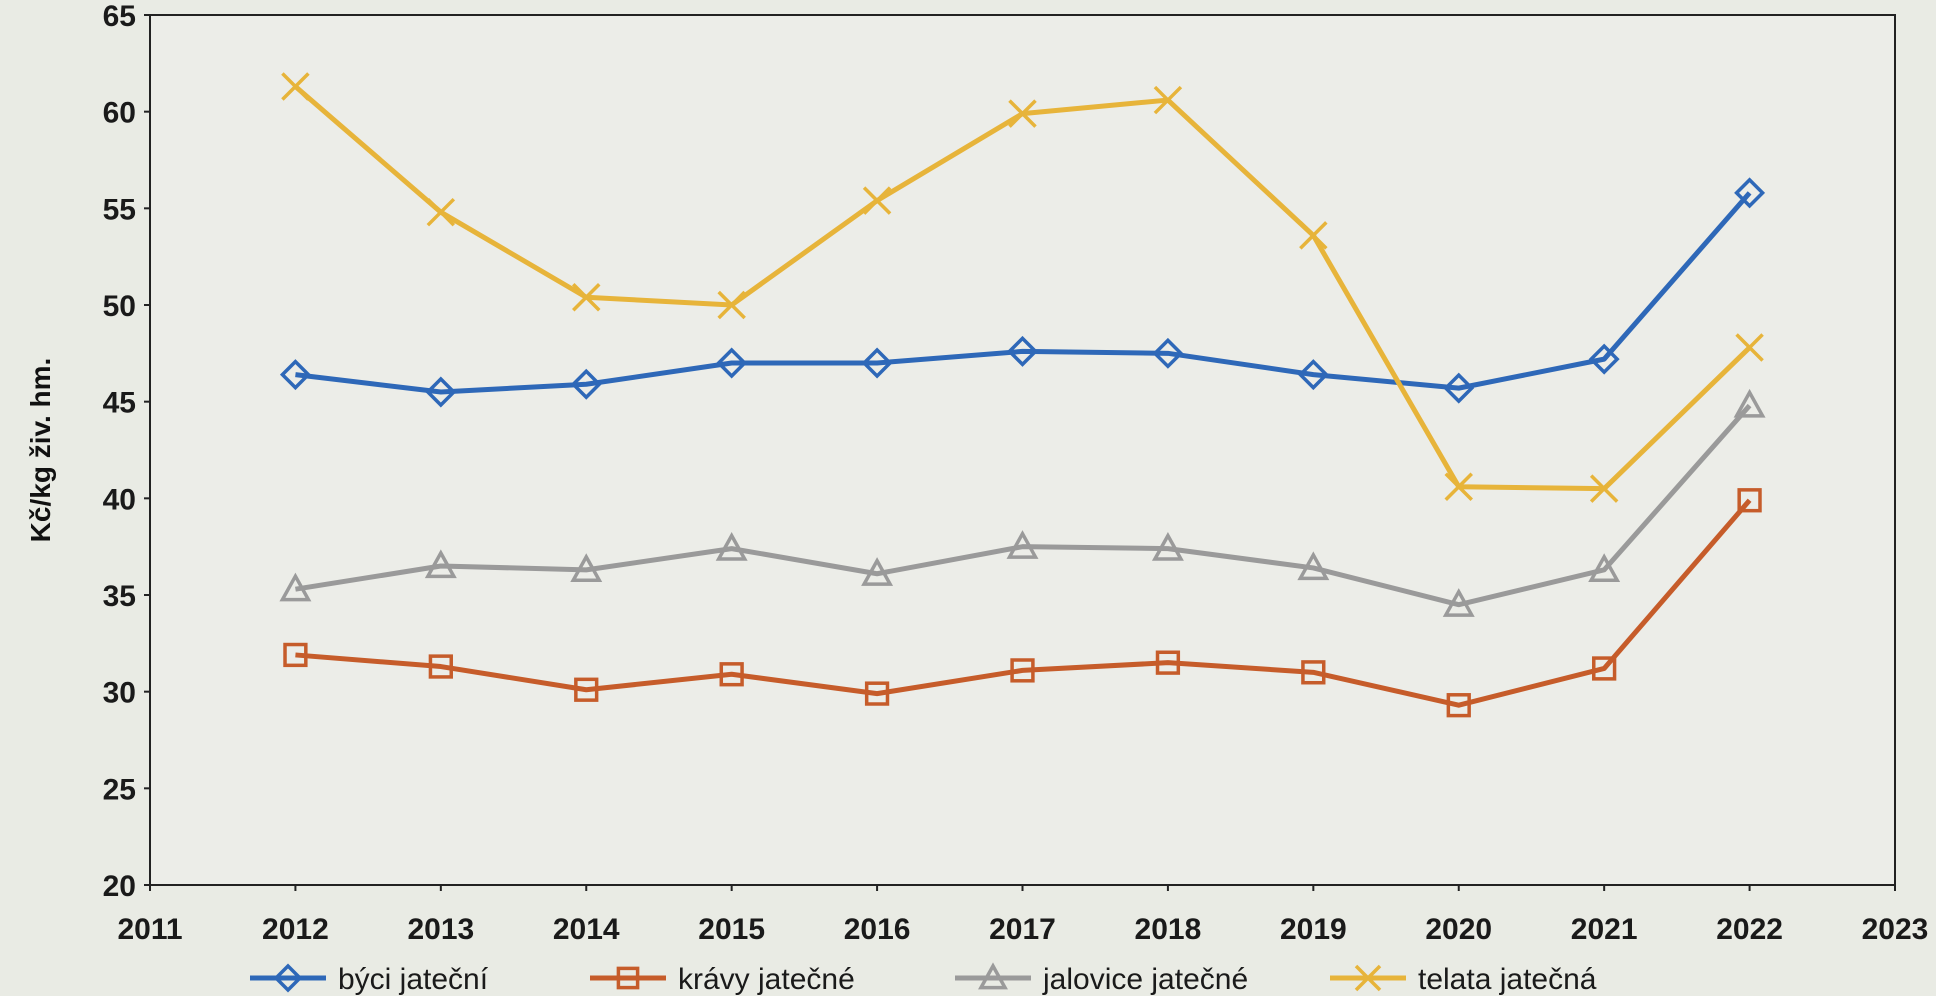 The image size is (1936, 996). I want to click on x-tick-label: 2012, so click(295, 929).